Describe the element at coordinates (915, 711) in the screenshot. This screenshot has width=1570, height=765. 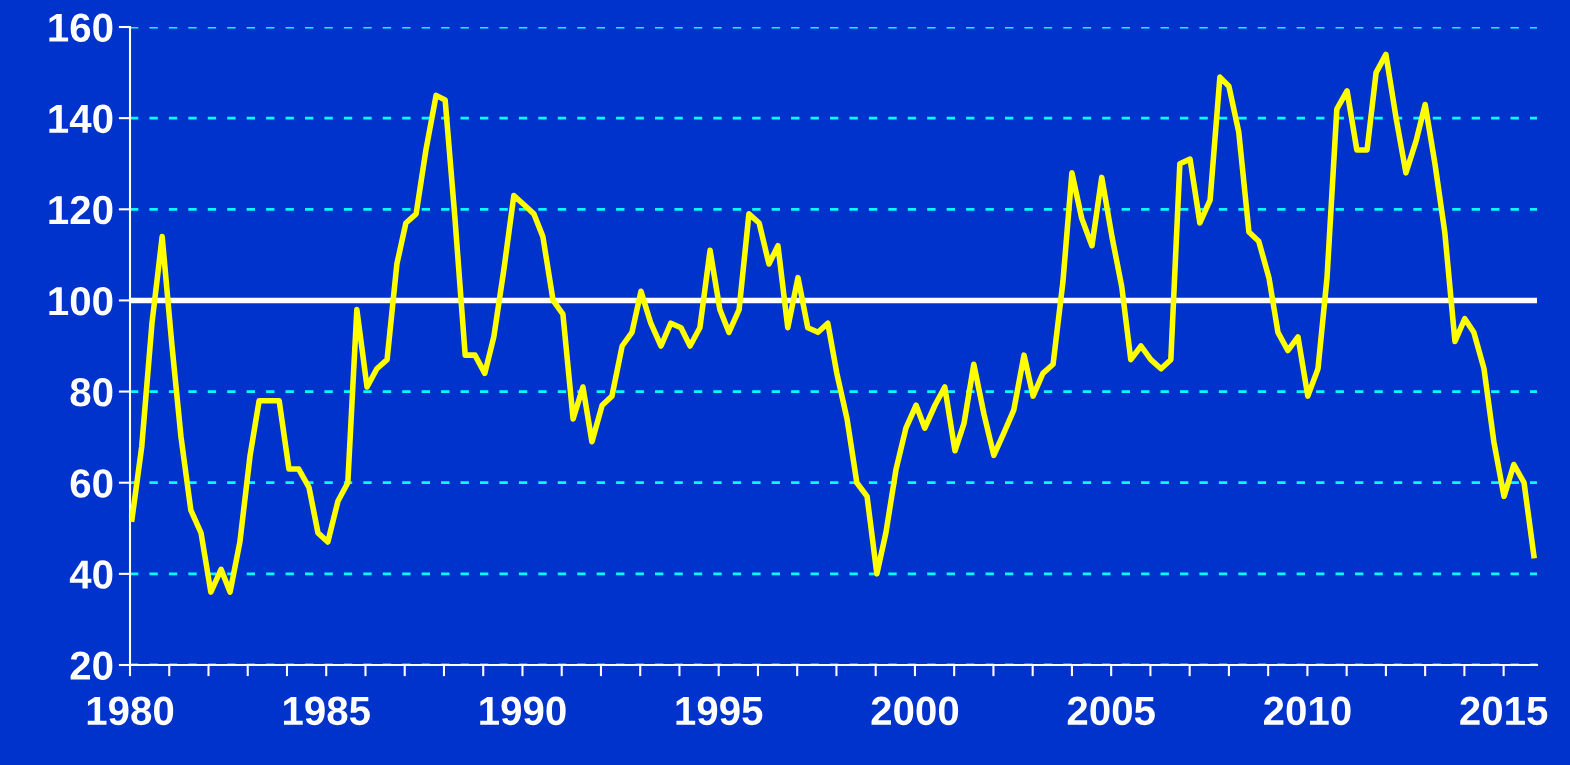
I see `x-tick-label: 2000` at that location.